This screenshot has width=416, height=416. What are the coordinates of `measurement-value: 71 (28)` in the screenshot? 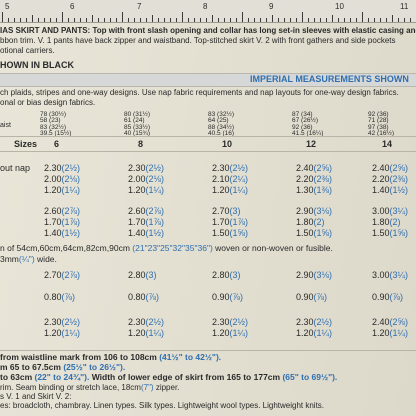 It's located at (378, 121).